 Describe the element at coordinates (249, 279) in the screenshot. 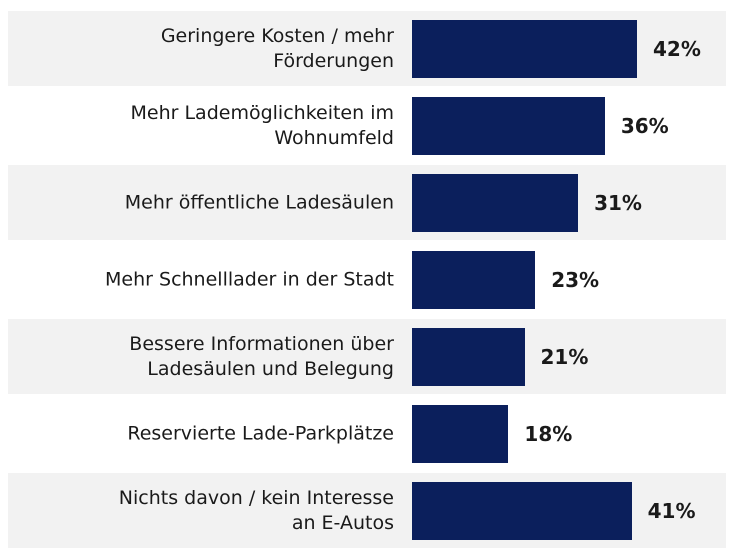

I see `category-label: Mehr Schnelllader in der Stadt` at that location.